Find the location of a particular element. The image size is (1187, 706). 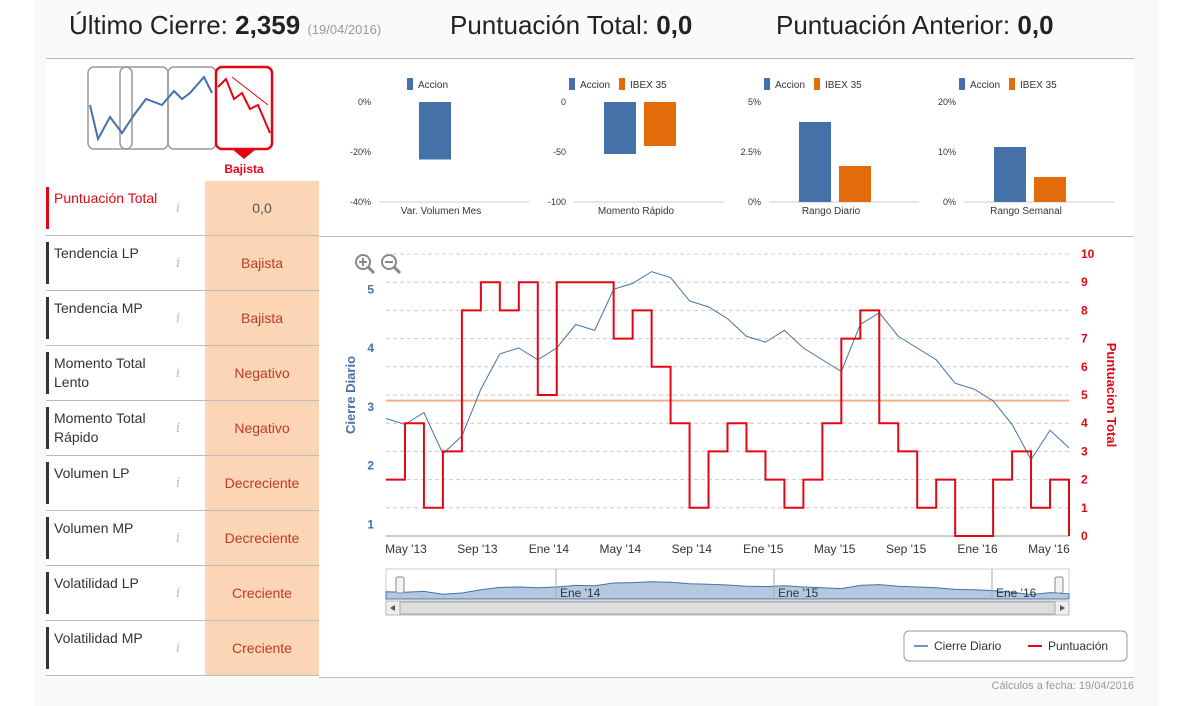

navigator-label: Ene '15 is located at coordinates (798, 593).